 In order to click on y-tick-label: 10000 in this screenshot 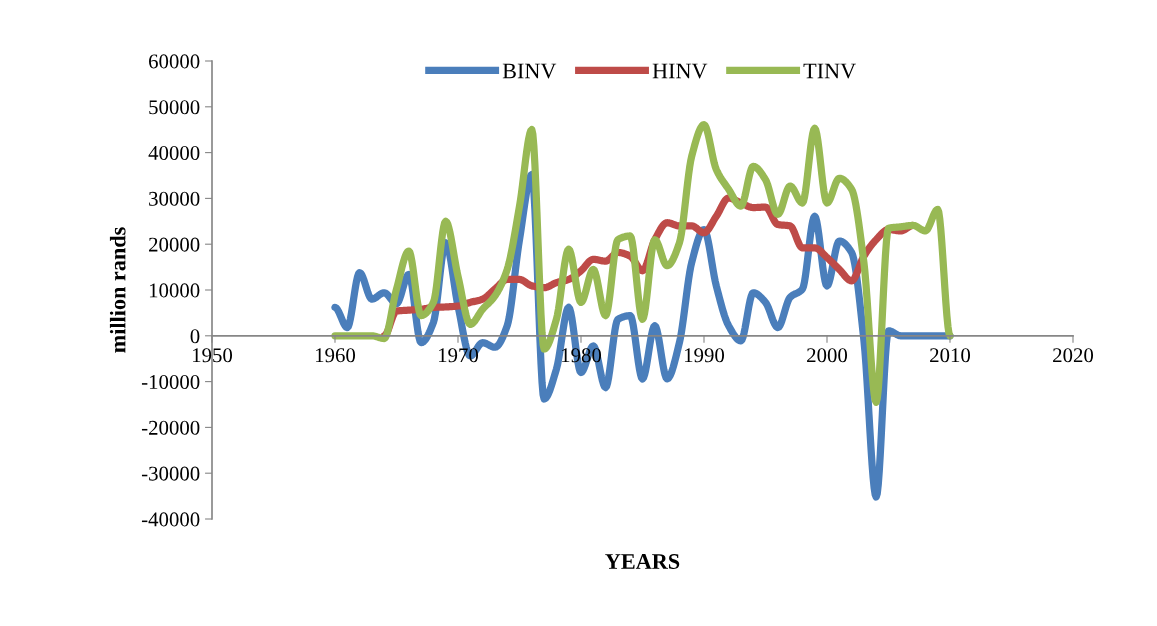, I will do `click(174, 290)`.